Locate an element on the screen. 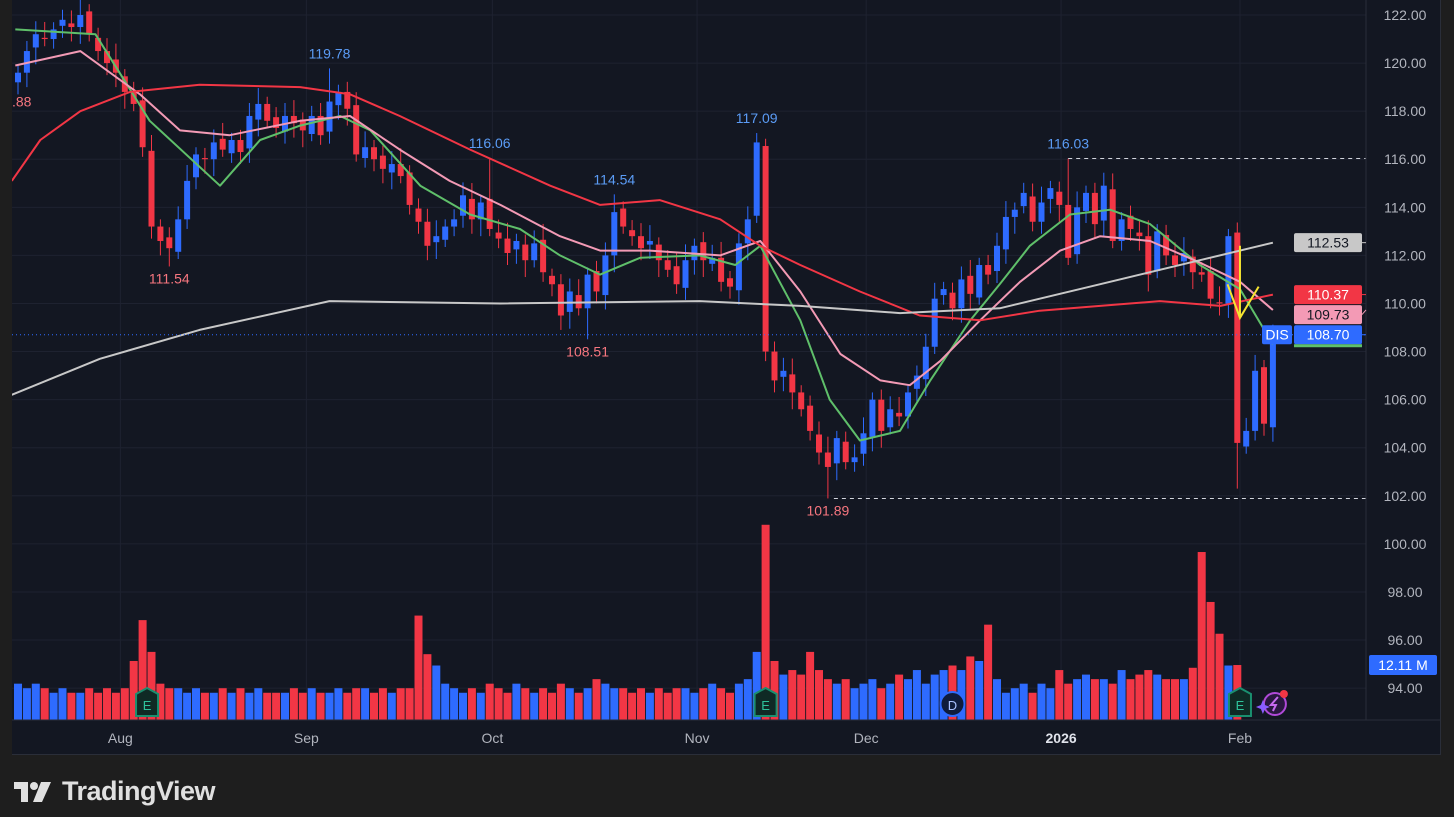 The image size is (1454, 817). price-tick-label: 116.00 is located at coordinates (1405, 159).